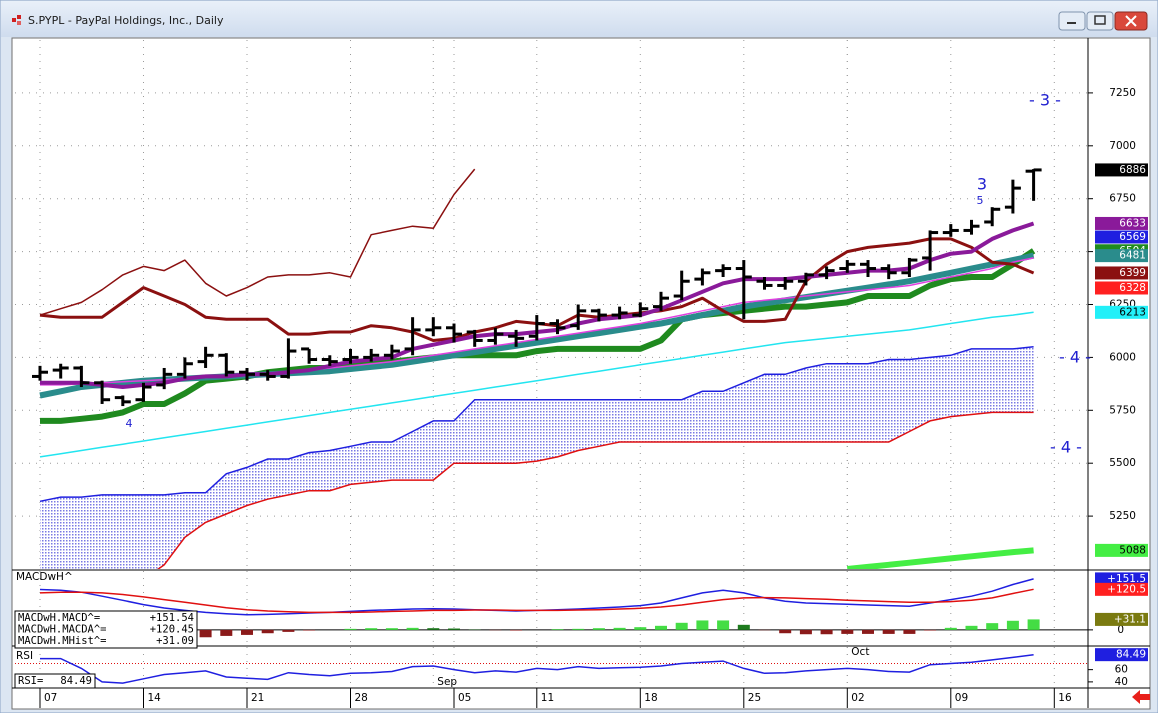 This screenshot has width=1158, height=713. Describe the element at coordinates (1065, 698) in the screenshot. I see `x-tick-label: 16` at that location.